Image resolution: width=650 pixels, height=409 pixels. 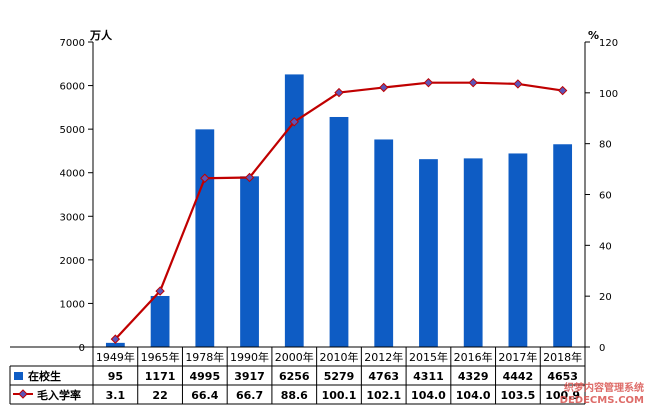 I want to click on rate-value-label: 100.9, so click(x=562, y=395).